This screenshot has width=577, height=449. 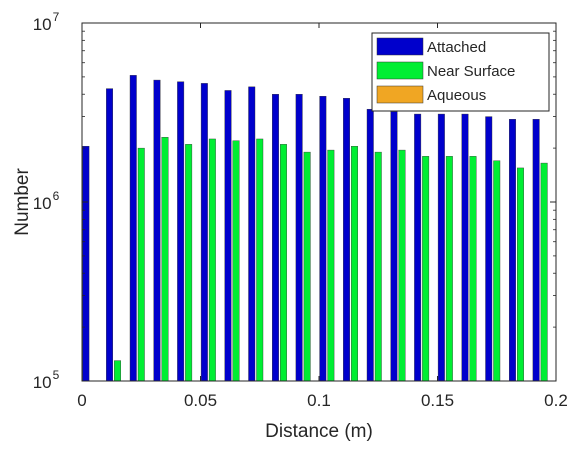 I want to click on y-tick-exponent: 7, so click(x=56, y=17).